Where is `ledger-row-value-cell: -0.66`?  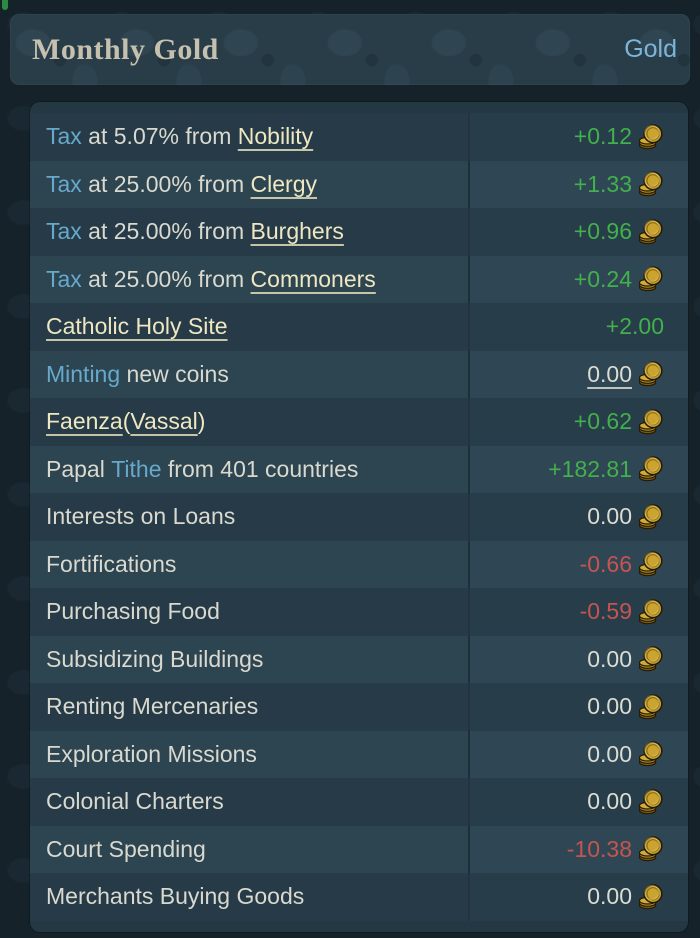
ledger-row-value-cell: -0.66 is located at coordinates (578, 564).